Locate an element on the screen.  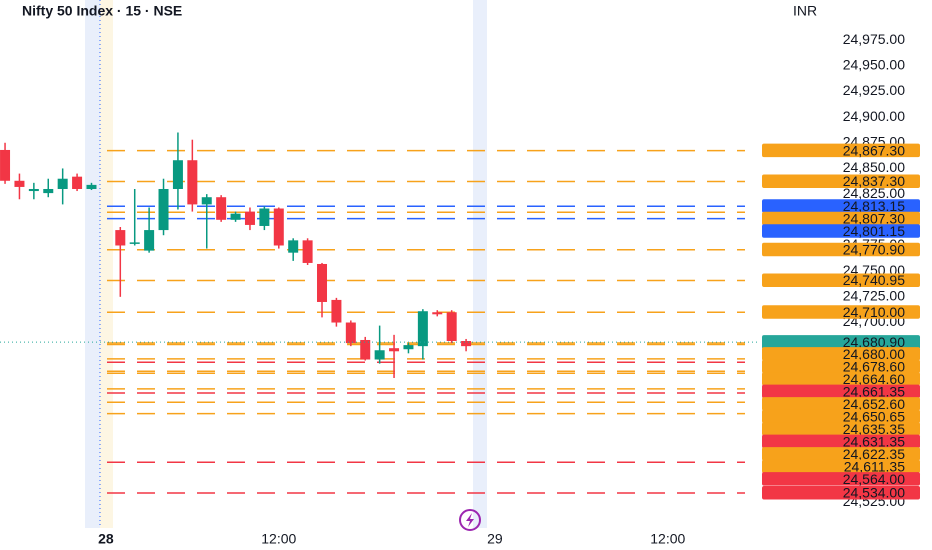
level-label: 24,564.00 is located at coordinates (874, 479).